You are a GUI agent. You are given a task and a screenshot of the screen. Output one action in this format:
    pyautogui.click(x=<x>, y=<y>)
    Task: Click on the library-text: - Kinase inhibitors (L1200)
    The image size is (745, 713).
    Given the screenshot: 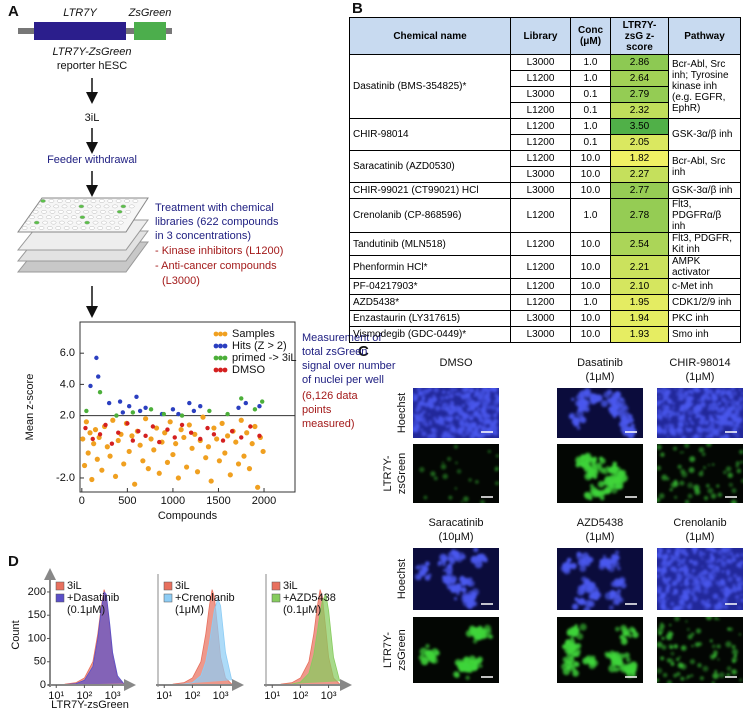 What is the action you would take?
    pyautogui.click(x=219, y=251)
    